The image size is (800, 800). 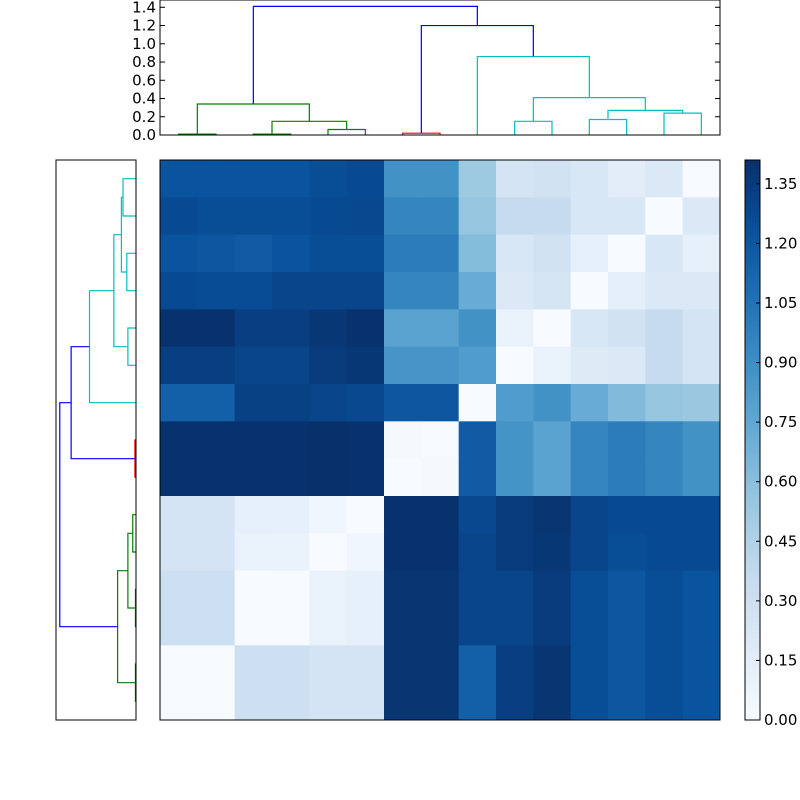 What do you see at coordinates (780, 720) in the screenshot?
I see `colorbar-tick-label: 0.00` at bounding box center [780, 720].